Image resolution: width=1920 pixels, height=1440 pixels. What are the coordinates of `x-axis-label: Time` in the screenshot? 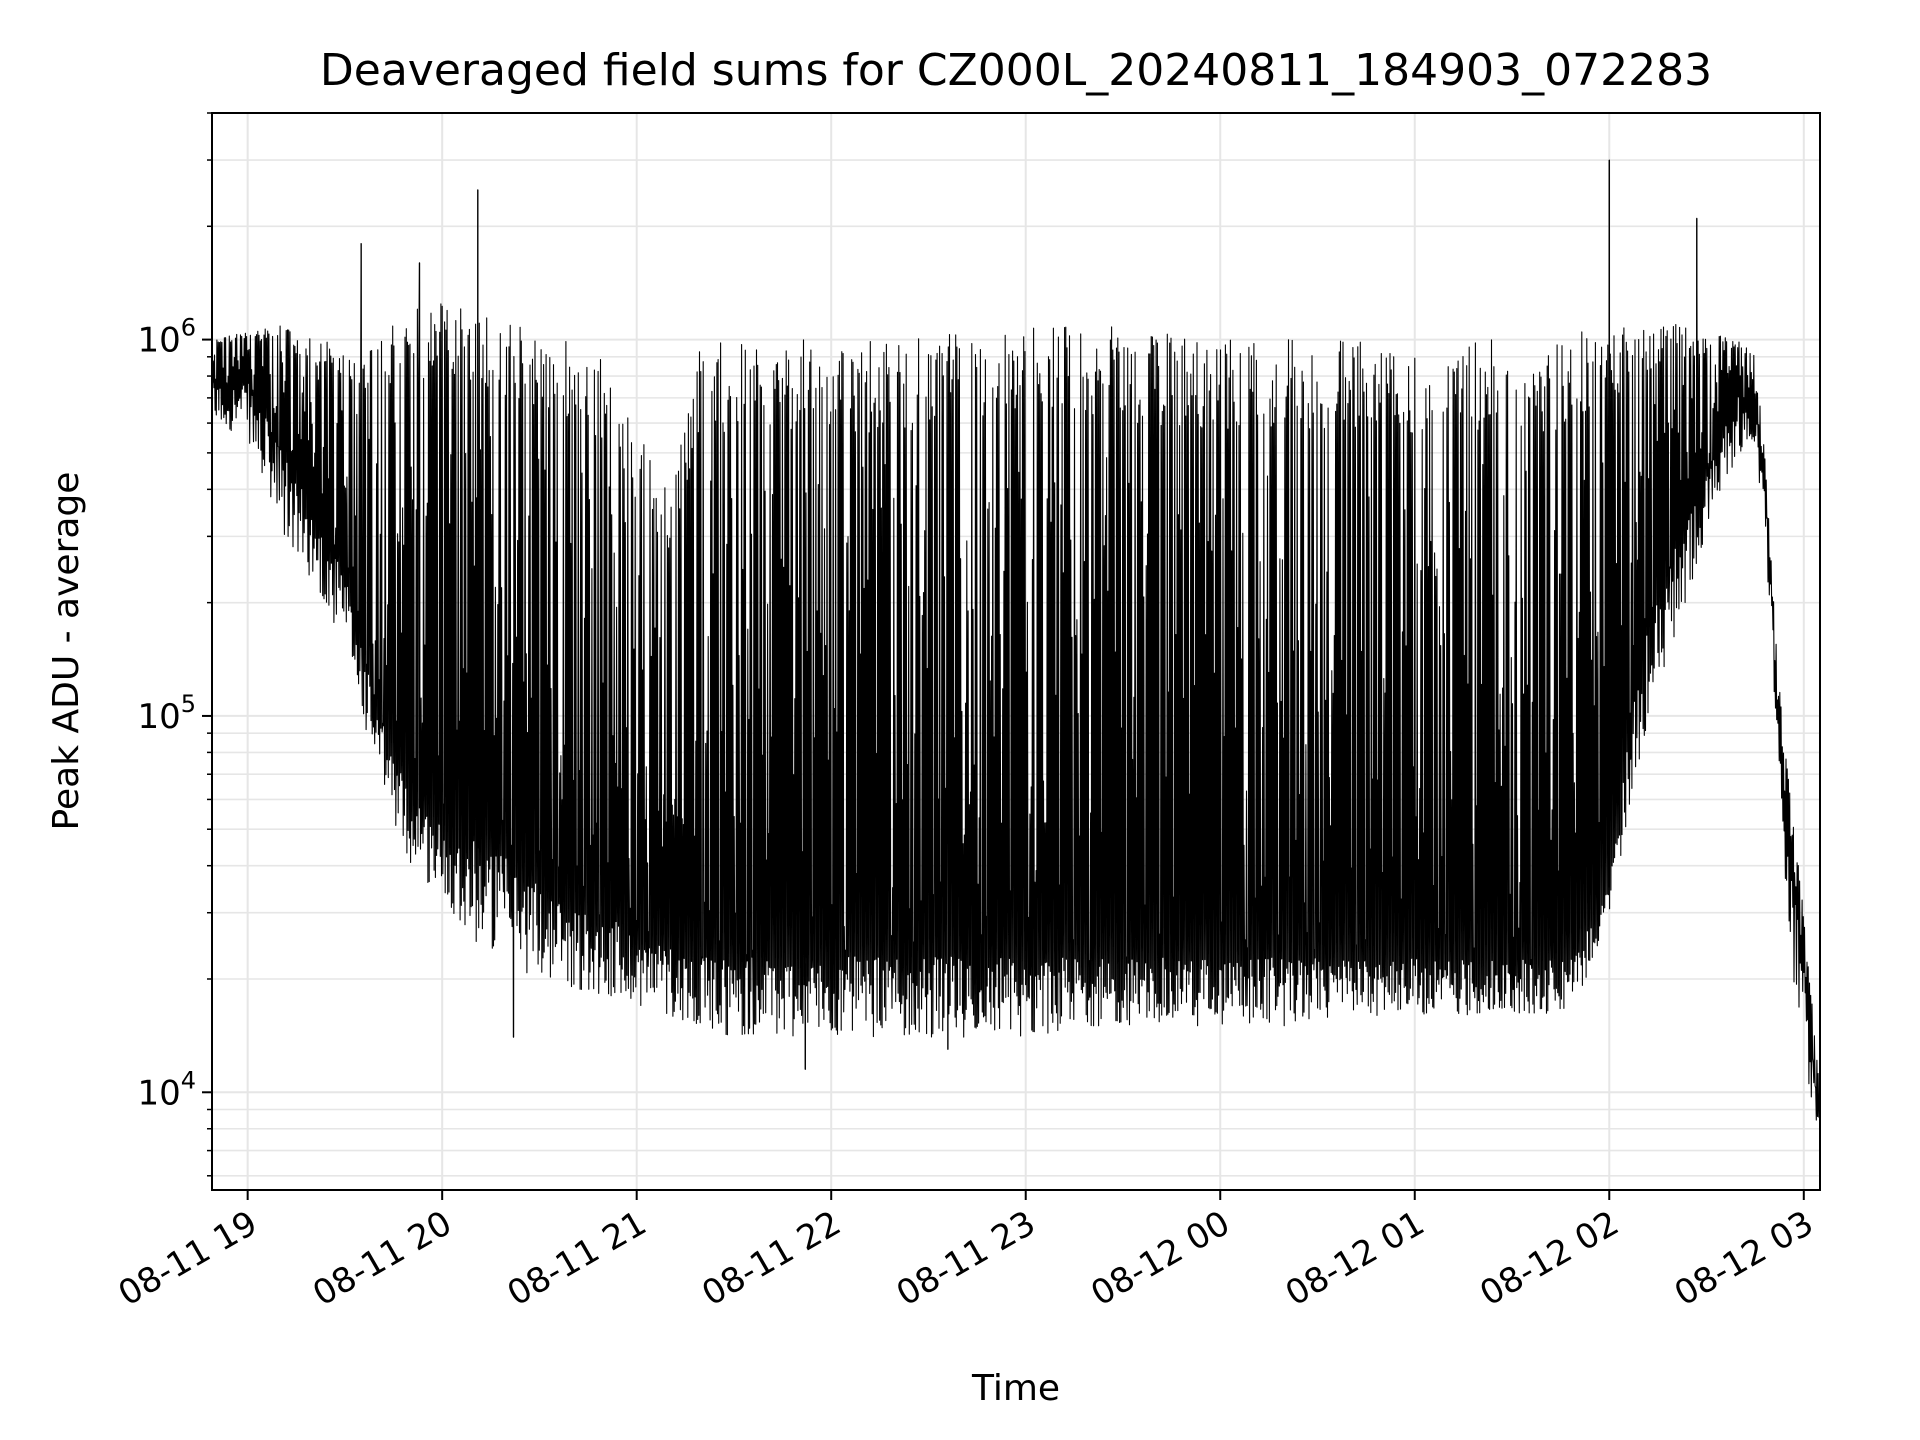 It's located at (1015, 1388).